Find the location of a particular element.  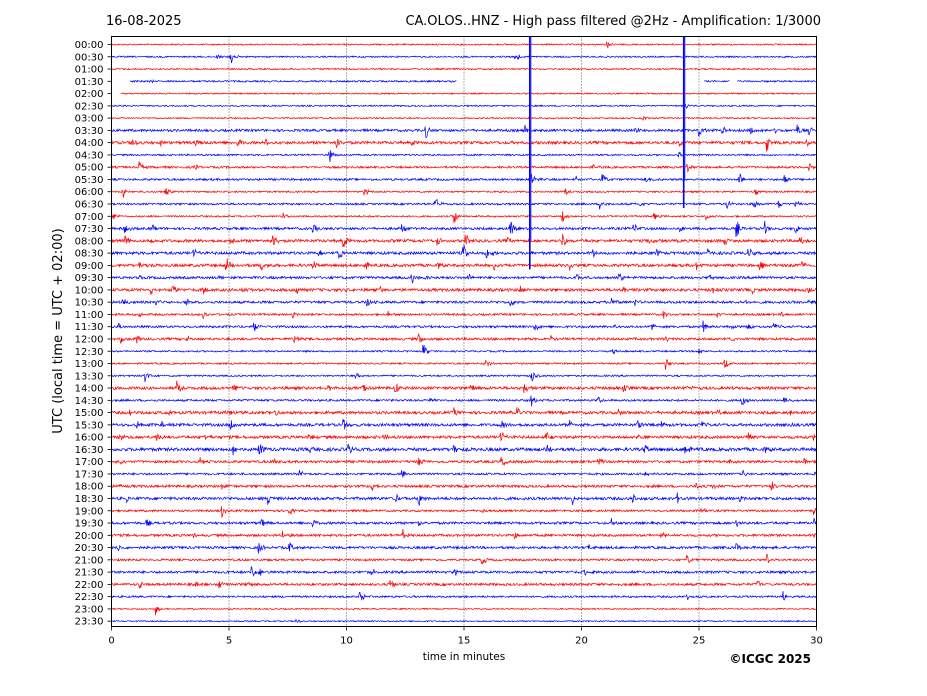

trace-23:30 is located at coordinates (464, 621).